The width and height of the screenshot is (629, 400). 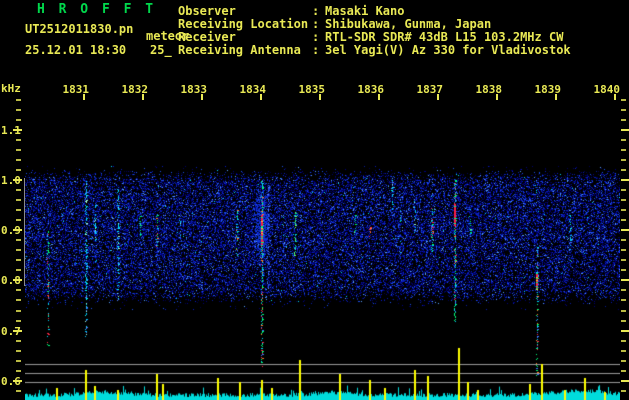 What do you see at coordinates (76, 50) in the screenshot?
I see `datetime-label: 25.12.01 18:30` at bounding box center [76, 50].